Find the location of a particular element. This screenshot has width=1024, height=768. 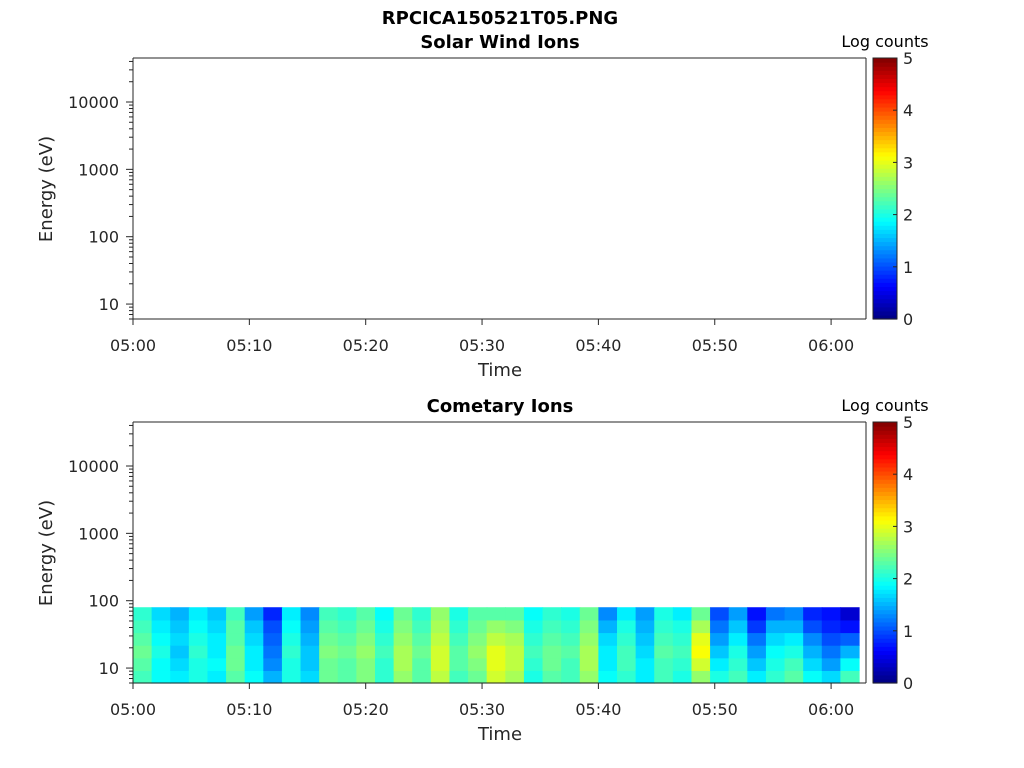

x-tick-label: 05:10 is located at coordinates (249, 345).